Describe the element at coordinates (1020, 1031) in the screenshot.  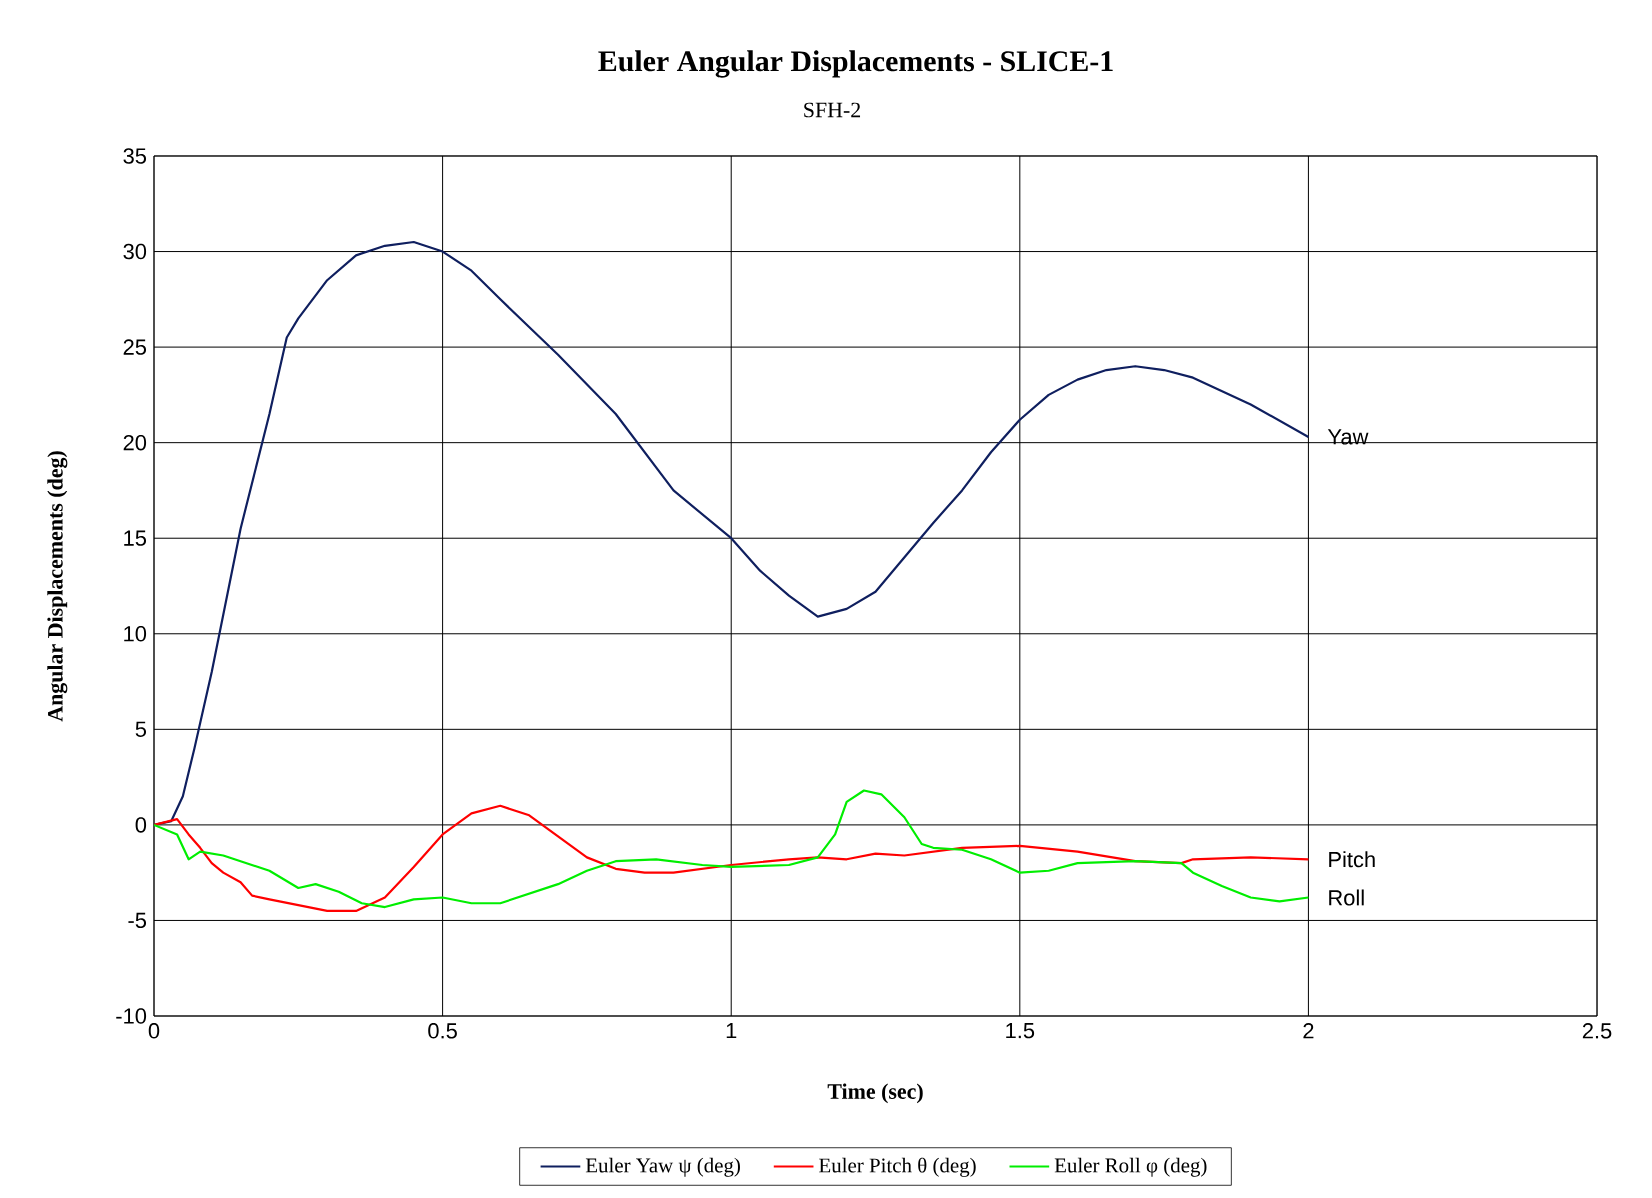
I see `x-tick-label: 1.5` at that location.